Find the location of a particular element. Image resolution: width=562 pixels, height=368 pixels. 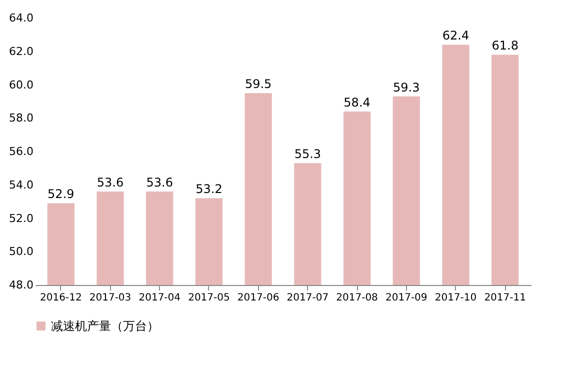

y-tick-label: 58.0 is located at coordinates (21, 118).